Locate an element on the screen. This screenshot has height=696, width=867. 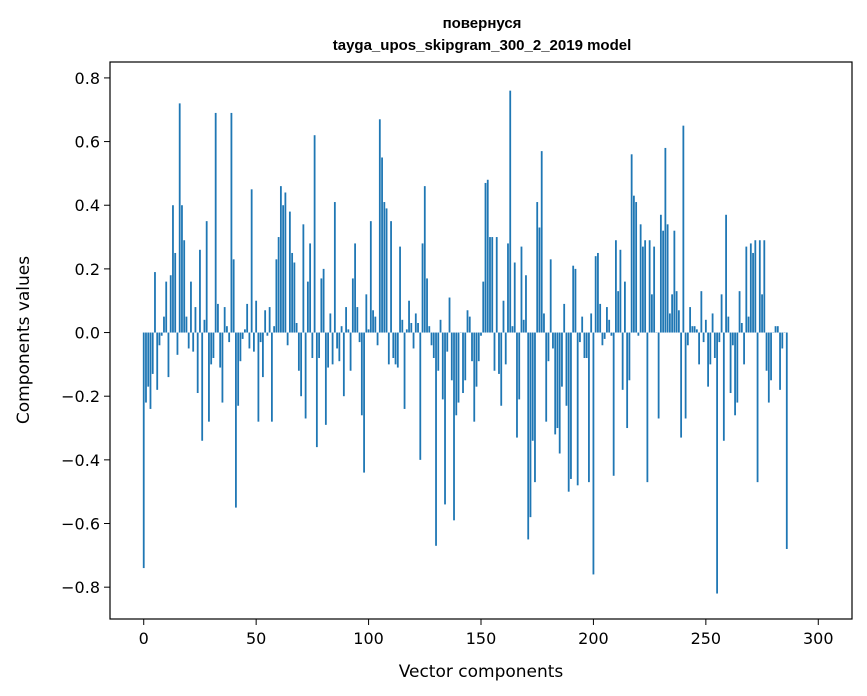
x-tick-label: 150 is located at coordinates (481, 638).